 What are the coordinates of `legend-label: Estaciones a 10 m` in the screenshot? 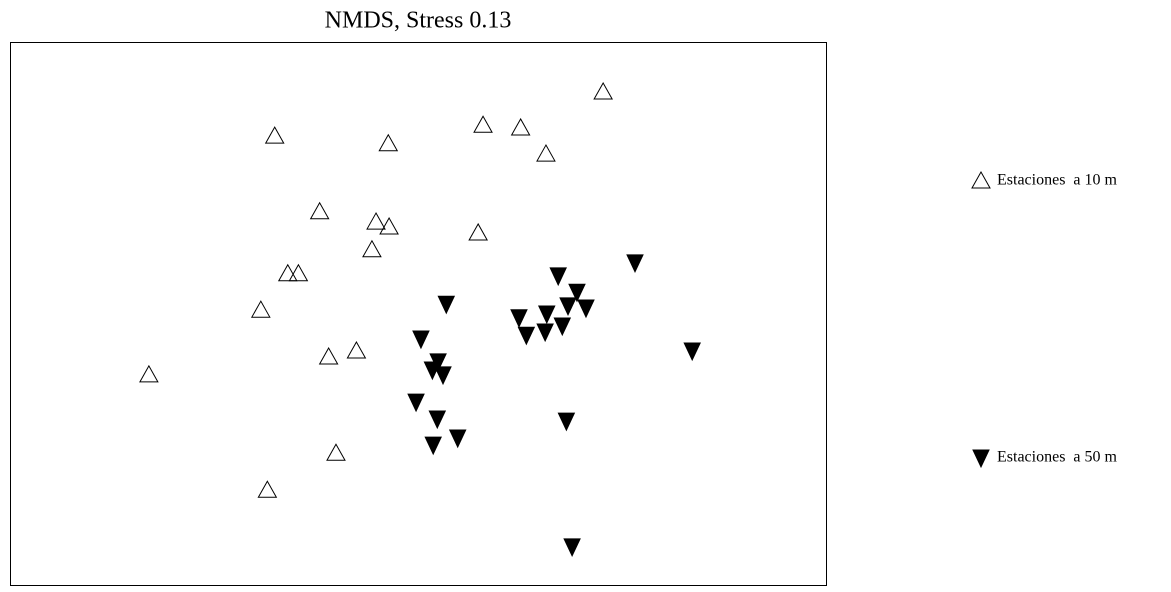 It's located at (1057, 180).